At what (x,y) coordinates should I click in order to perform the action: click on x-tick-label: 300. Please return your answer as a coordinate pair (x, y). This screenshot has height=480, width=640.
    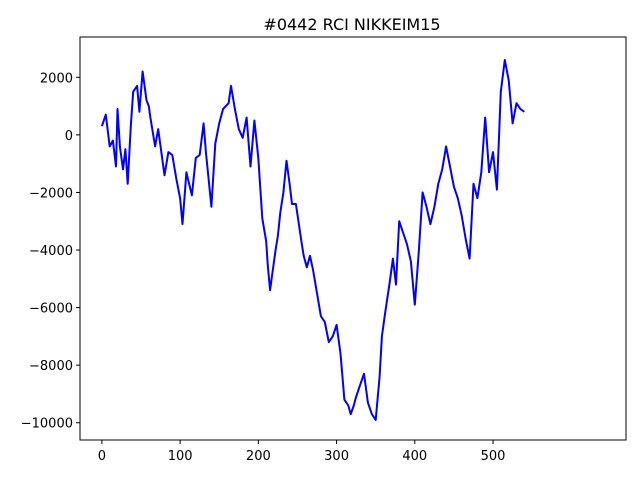
    Looking at the image, I should click on (336, 456).